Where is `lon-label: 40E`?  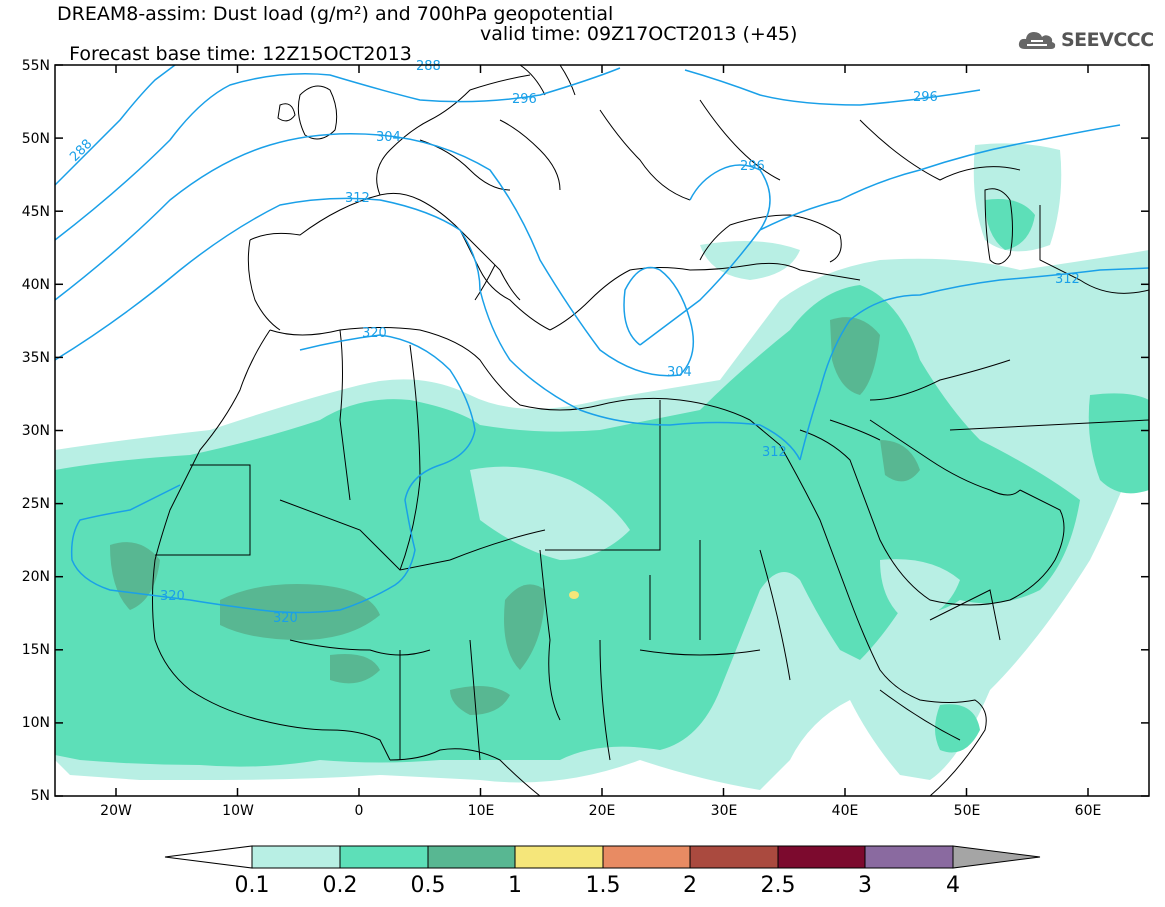
lon-label: 40E is located at coordinates (845, 811).